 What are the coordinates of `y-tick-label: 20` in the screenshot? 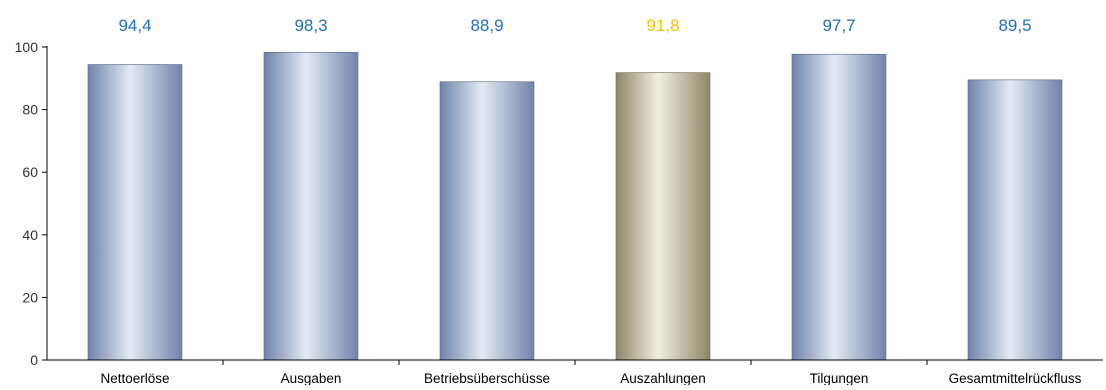 It's located at (30, 297).